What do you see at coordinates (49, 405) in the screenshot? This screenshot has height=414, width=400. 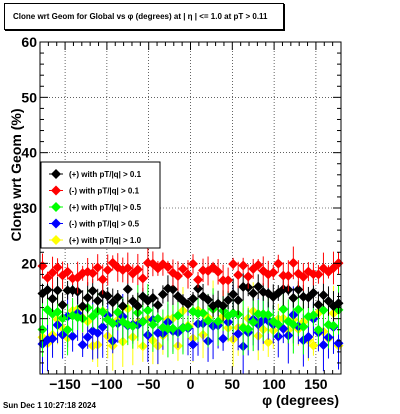 I see `timestamp: Sun Dec 1 10:27:18 2024` at bounding box center [49, 405].